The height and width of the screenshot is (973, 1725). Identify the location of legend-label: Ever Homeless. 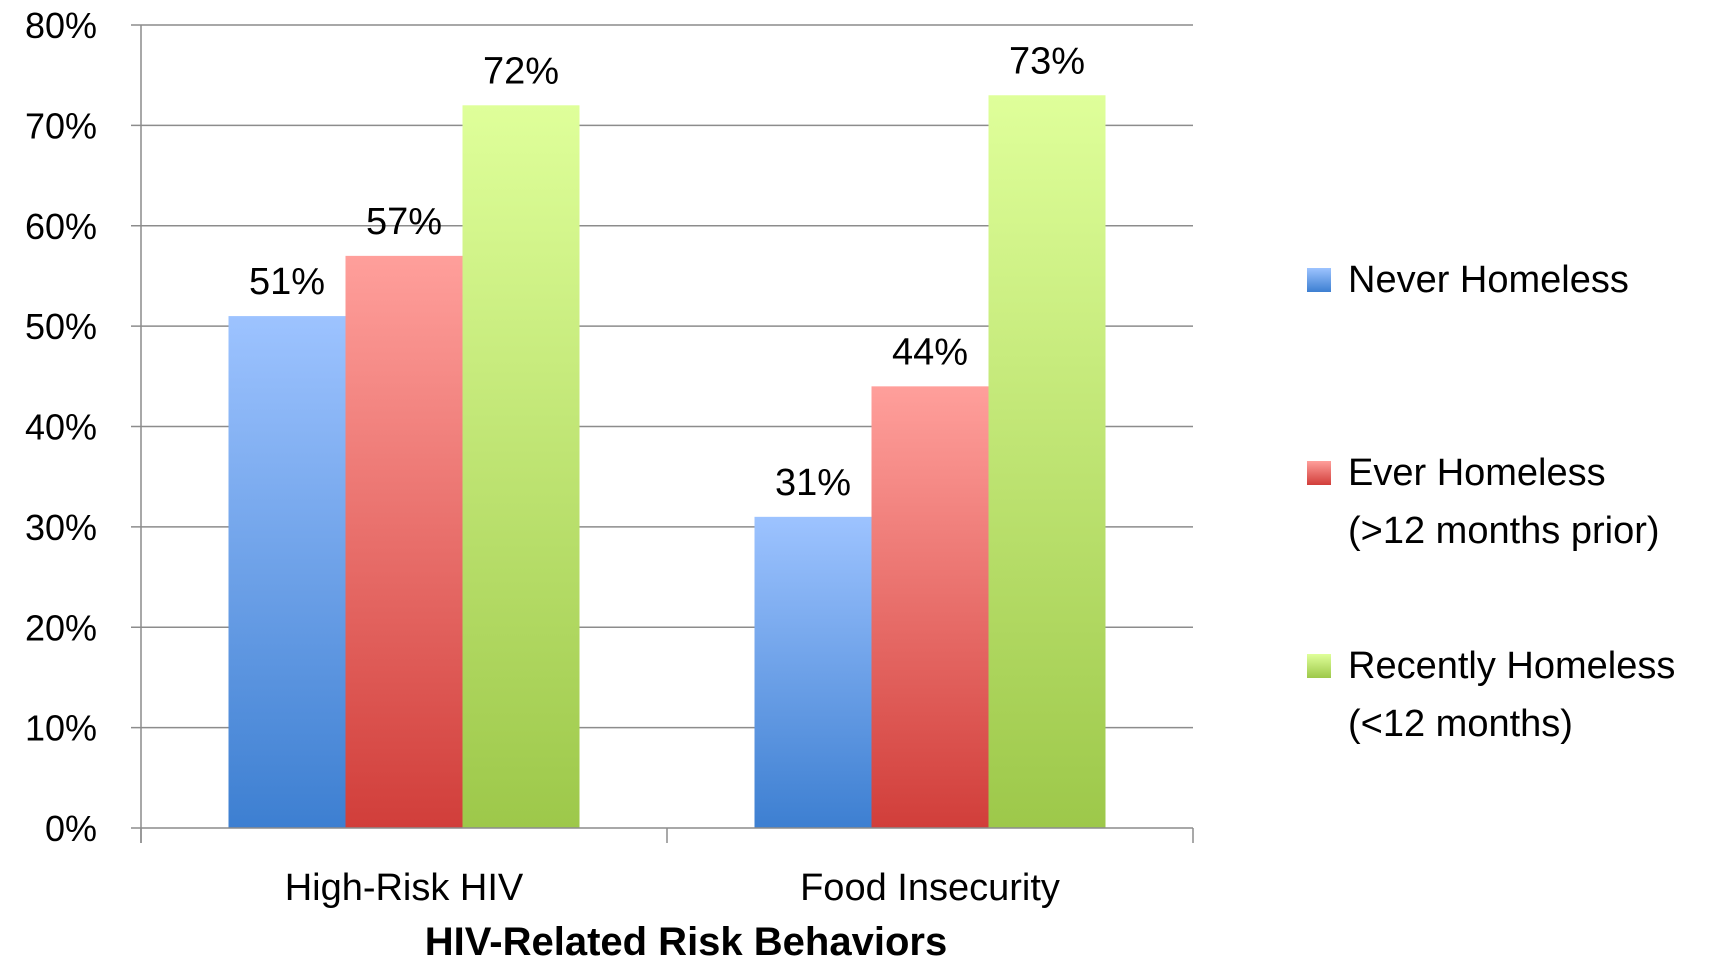
(1477, 473).